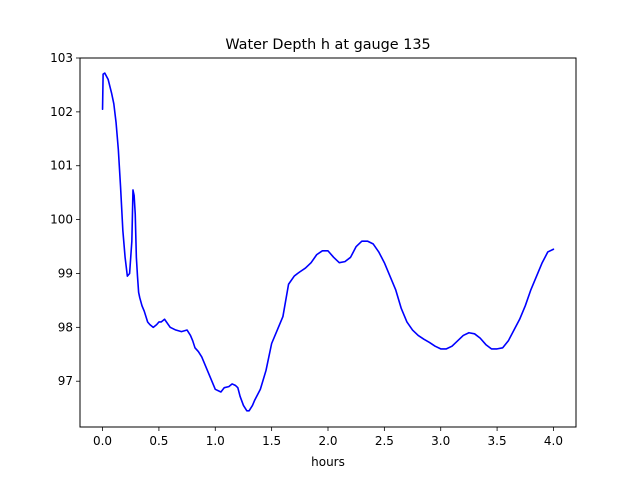 The height and width of the screenshot is (480, 640). What do you see at coordinates (61, 166) in the screenshot?
I see `y-tick-label: 101` at bounding box center [61, 166].